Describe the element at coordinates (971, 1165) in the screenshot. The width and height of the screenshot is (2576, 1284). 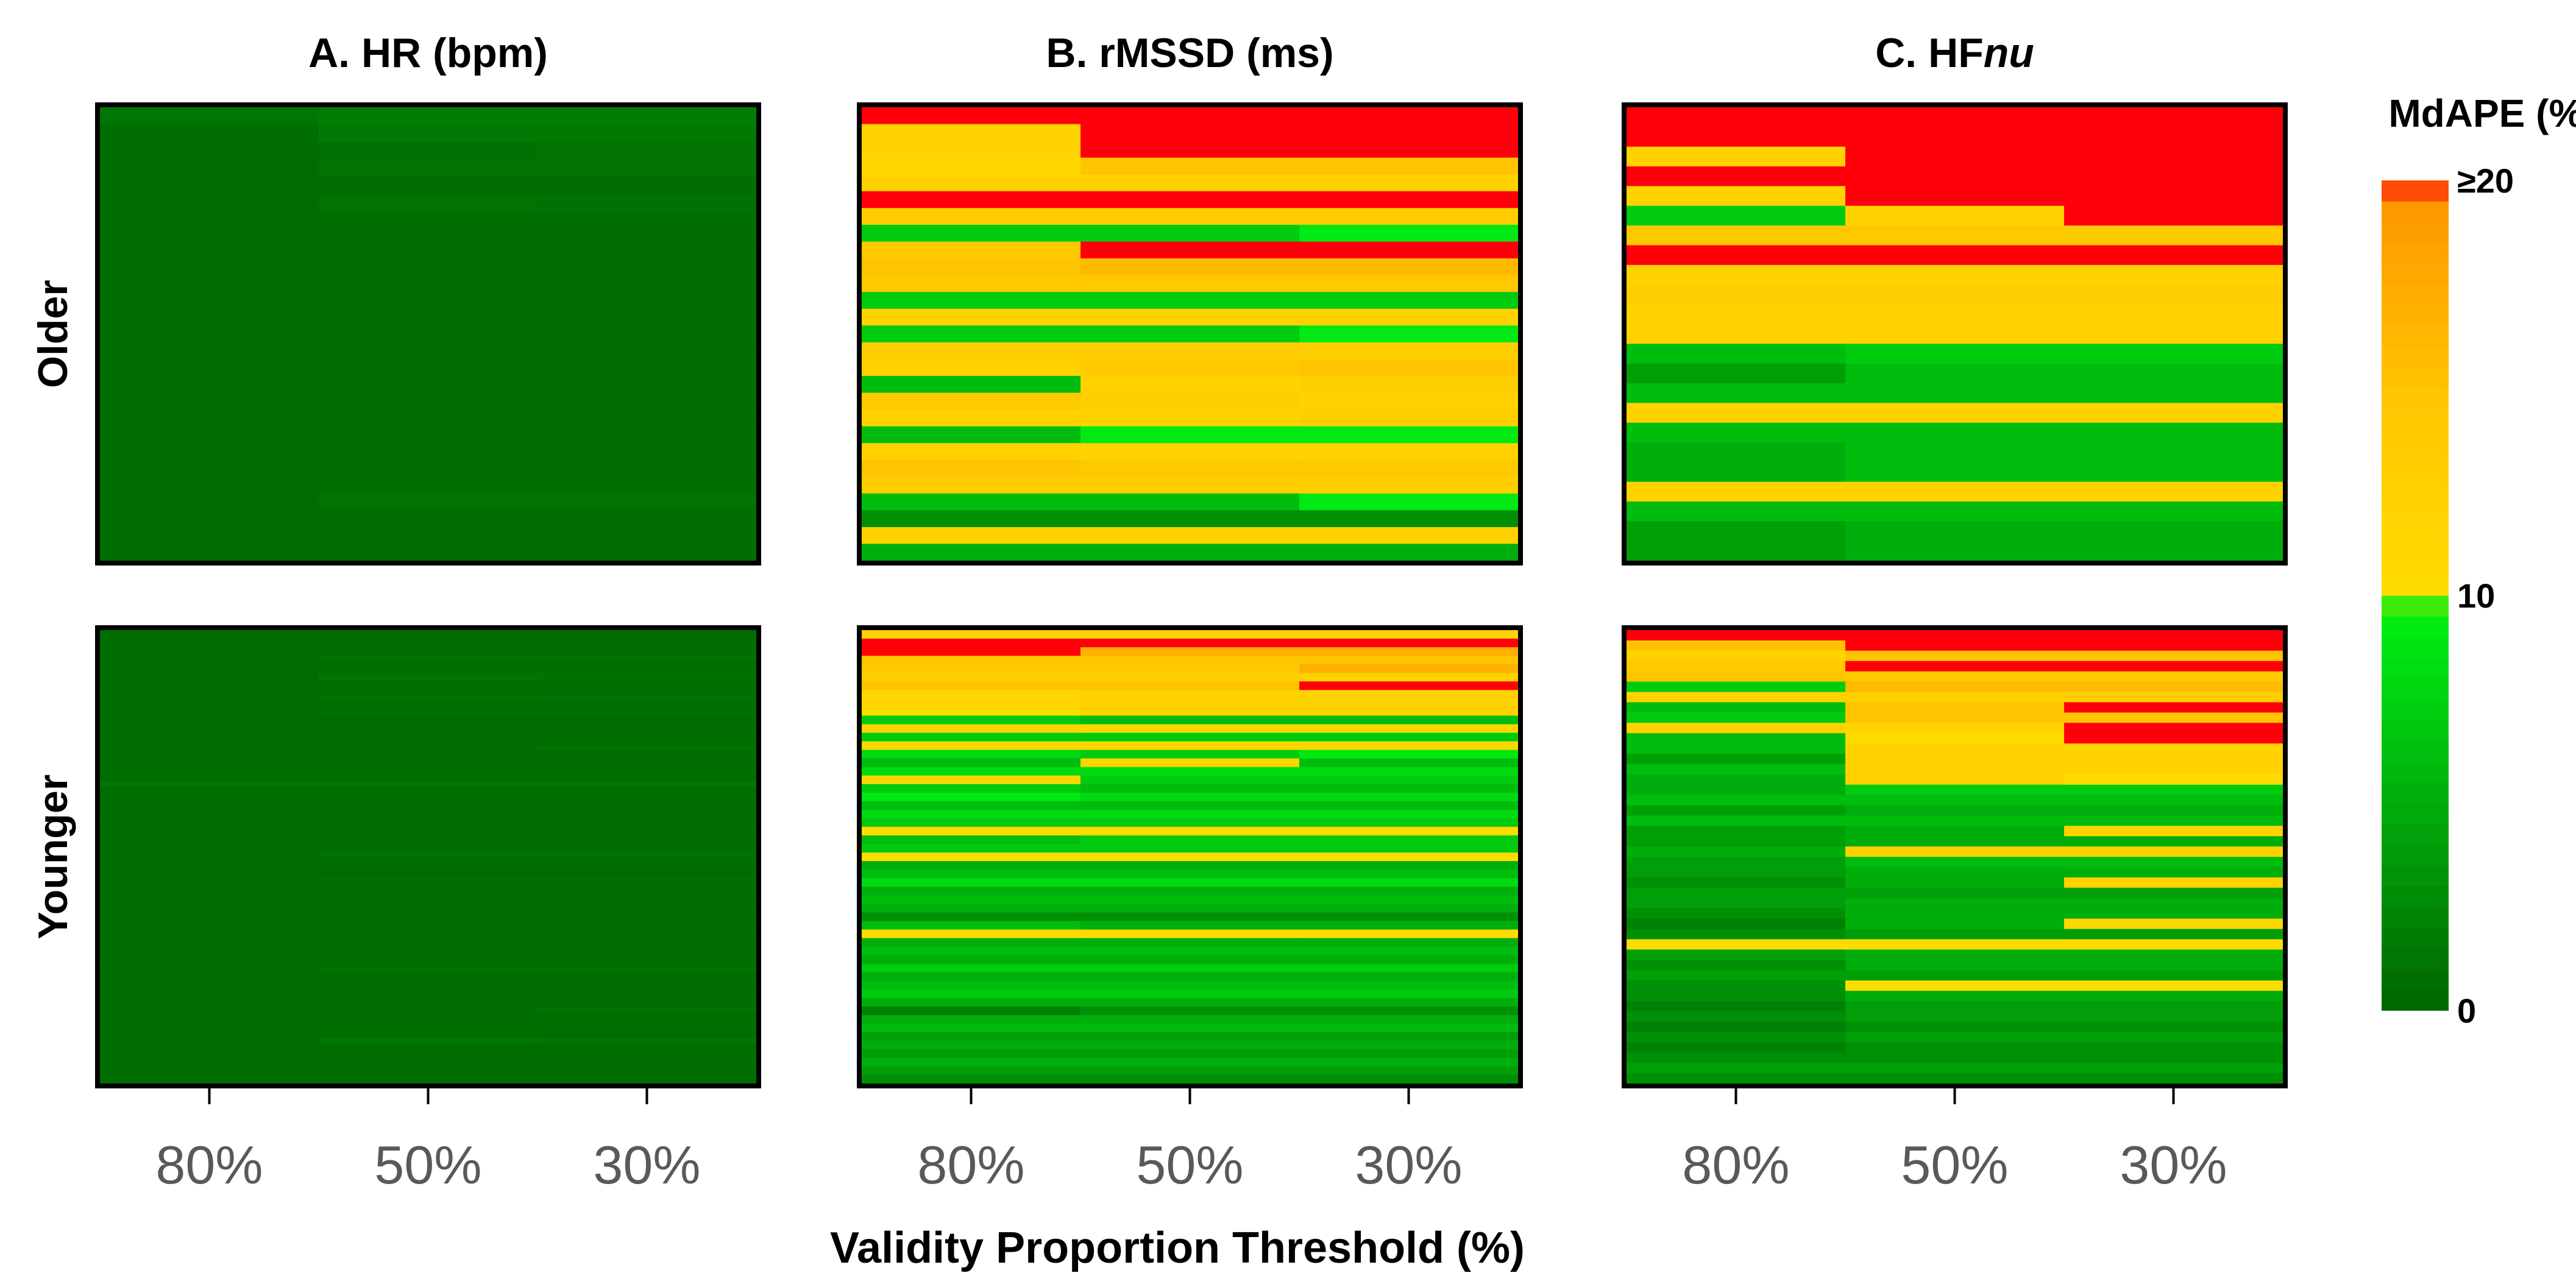
I see `x-tick-label: 80%` at that location.